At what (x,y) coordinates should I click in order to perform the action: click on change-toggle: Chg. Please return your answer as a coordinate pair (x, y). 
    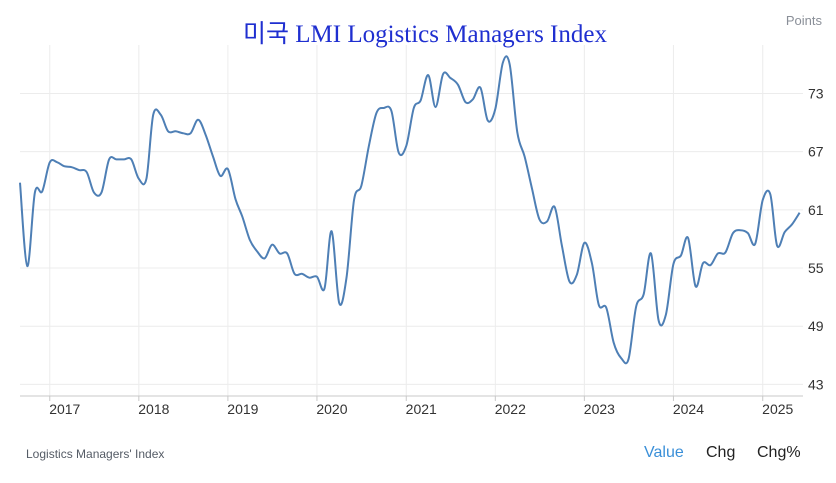
    Looking at the image, I should click on (721, 452).